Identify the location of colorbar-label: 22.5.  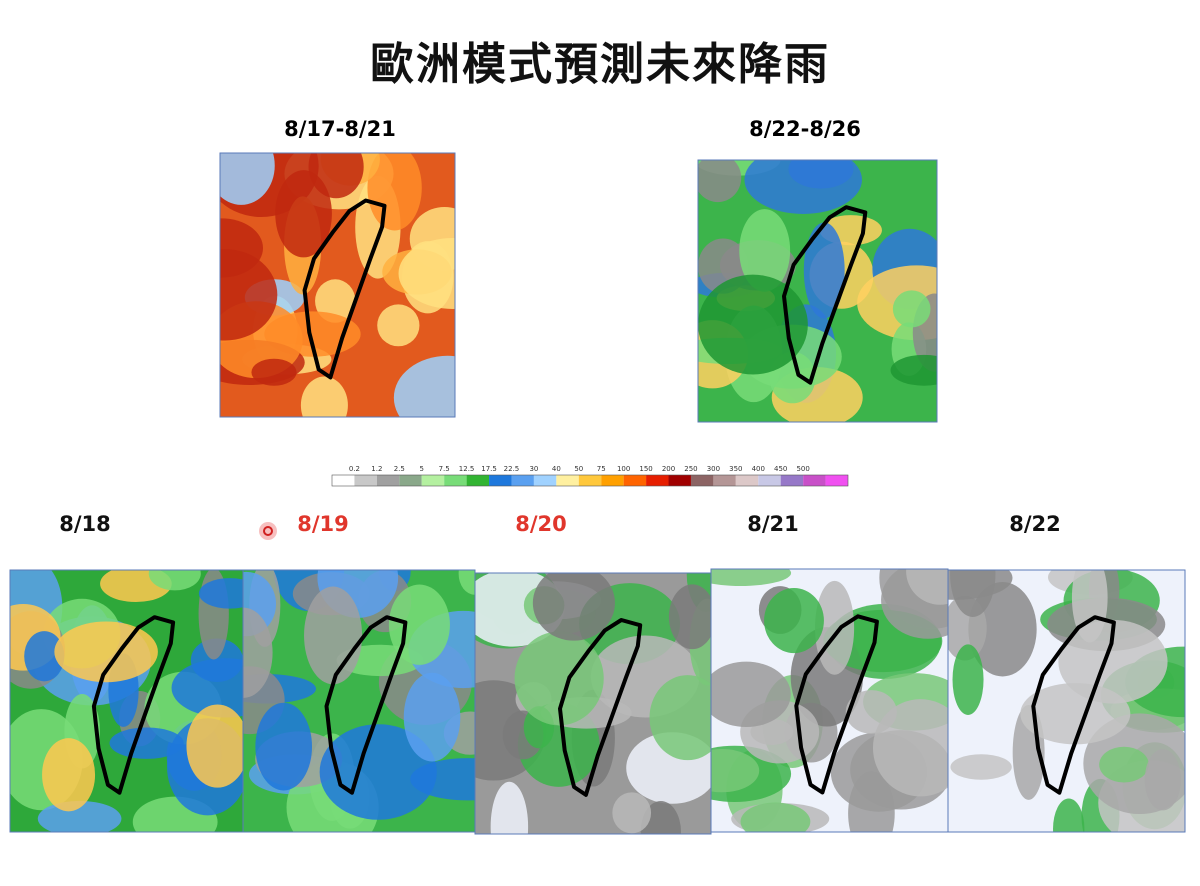
(512, 469).